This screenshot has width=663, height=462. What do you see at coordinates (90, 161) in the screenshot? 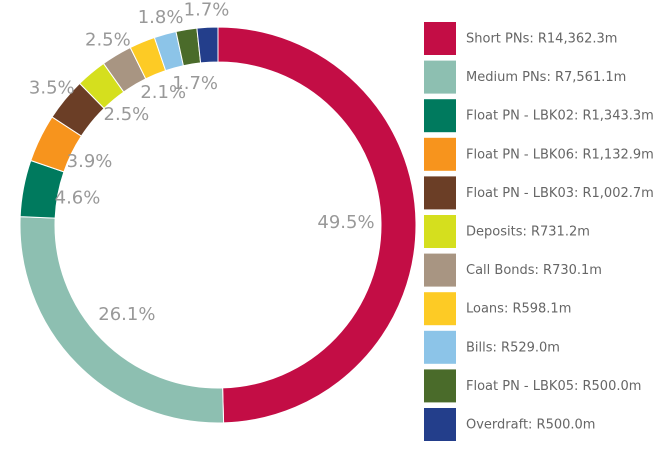
I see `value-label: 3.9%` at bounding box center [90, 161].